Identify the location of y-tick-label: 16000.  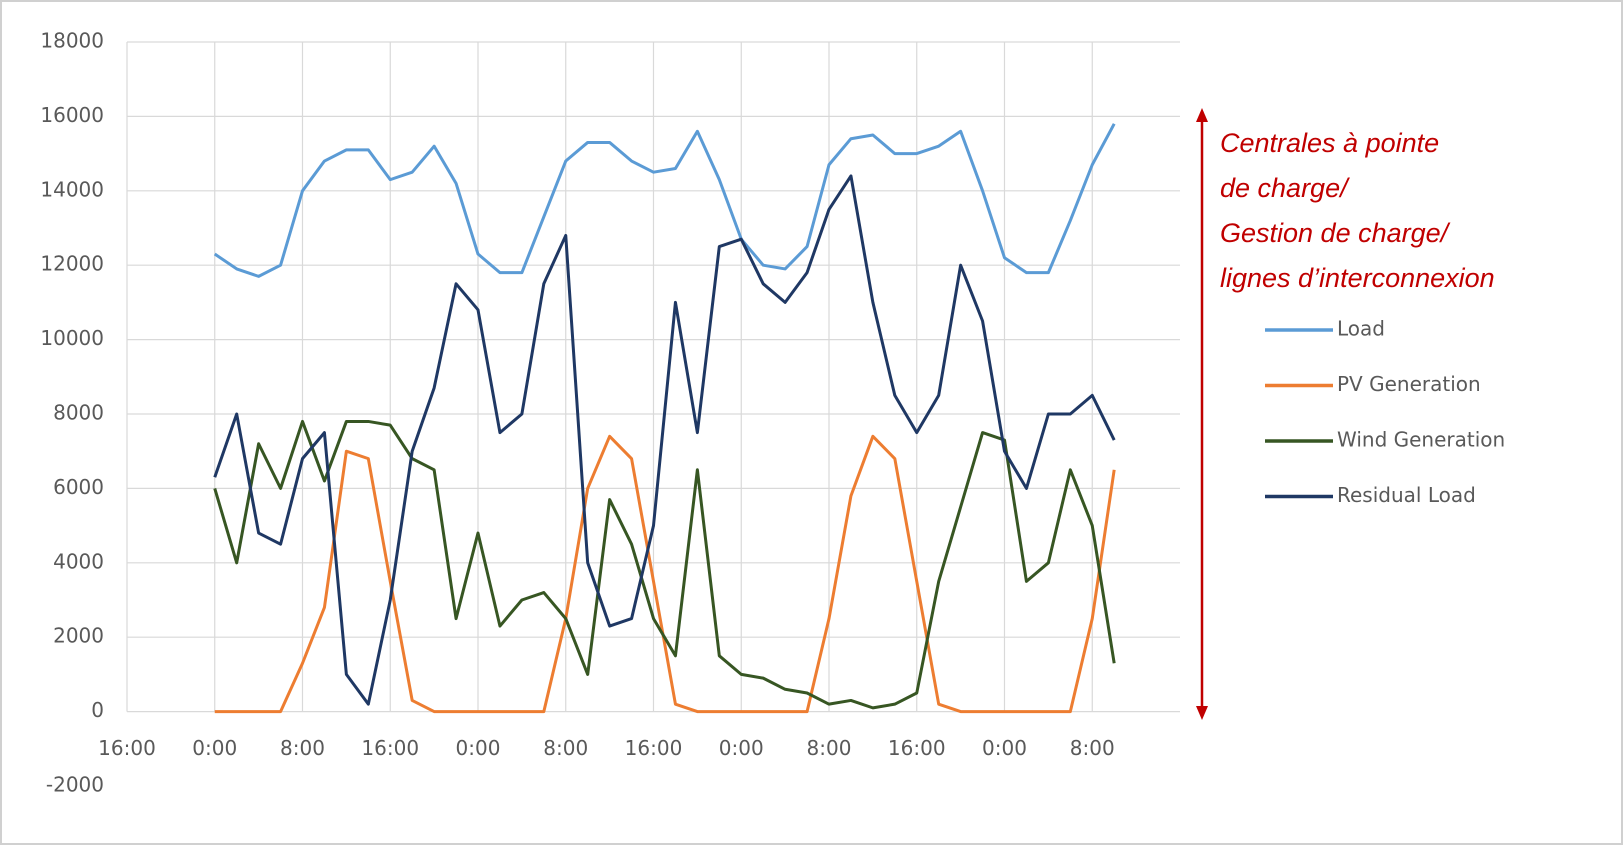
(72, 115).